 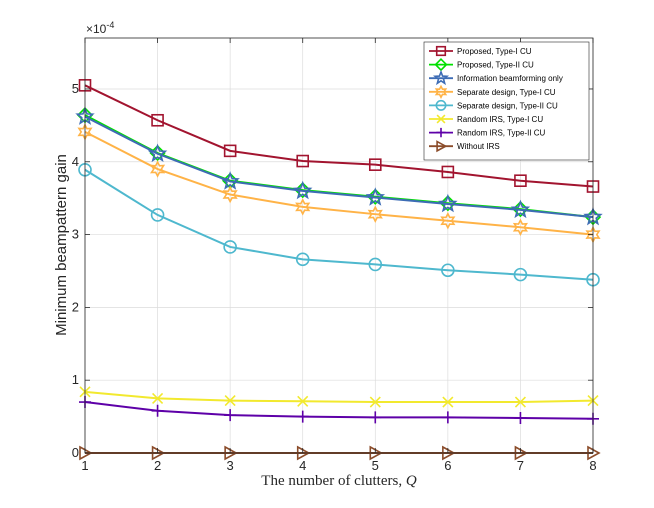 I want to click on y-axis-label: Minimum beampattern gain, so click(x=61, y=245).